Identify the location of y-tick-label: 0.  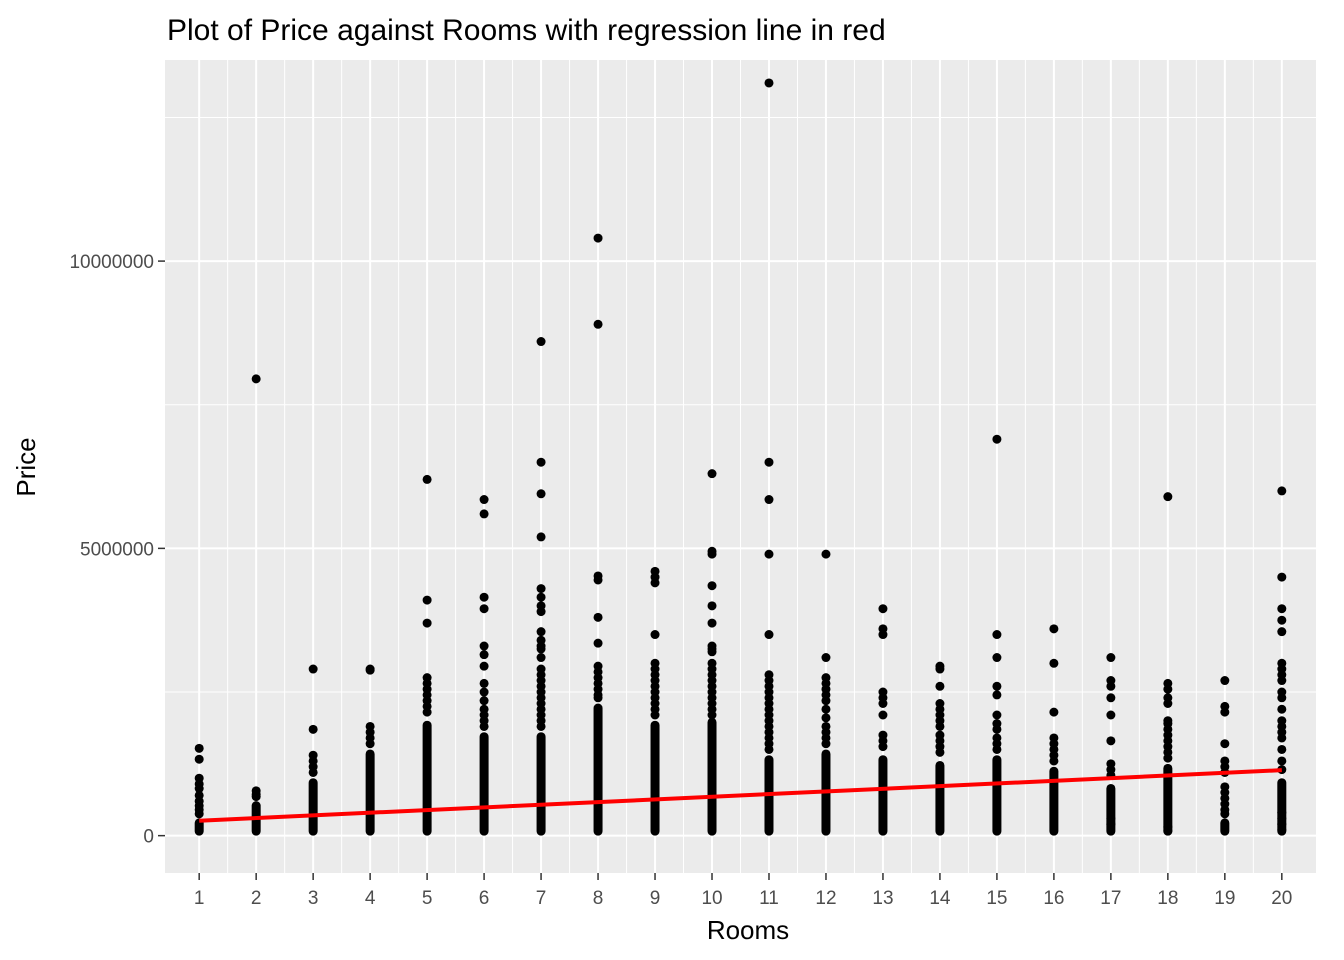
(148, 837).